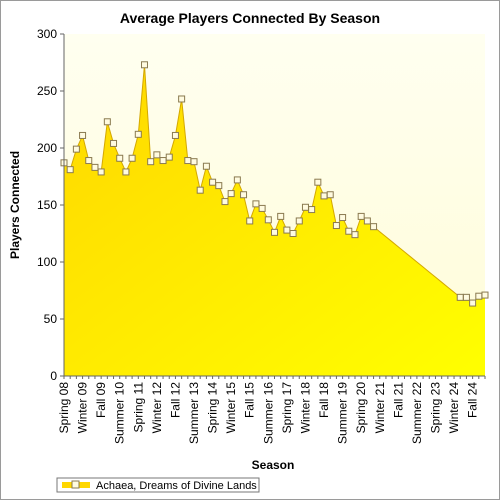 The height and width of the screenshot is (500, 500). What do you see at coordinates (15, 205) in the screenshot?
I see `y-axis-title: Players Connected` at bounding box center [15, 205].